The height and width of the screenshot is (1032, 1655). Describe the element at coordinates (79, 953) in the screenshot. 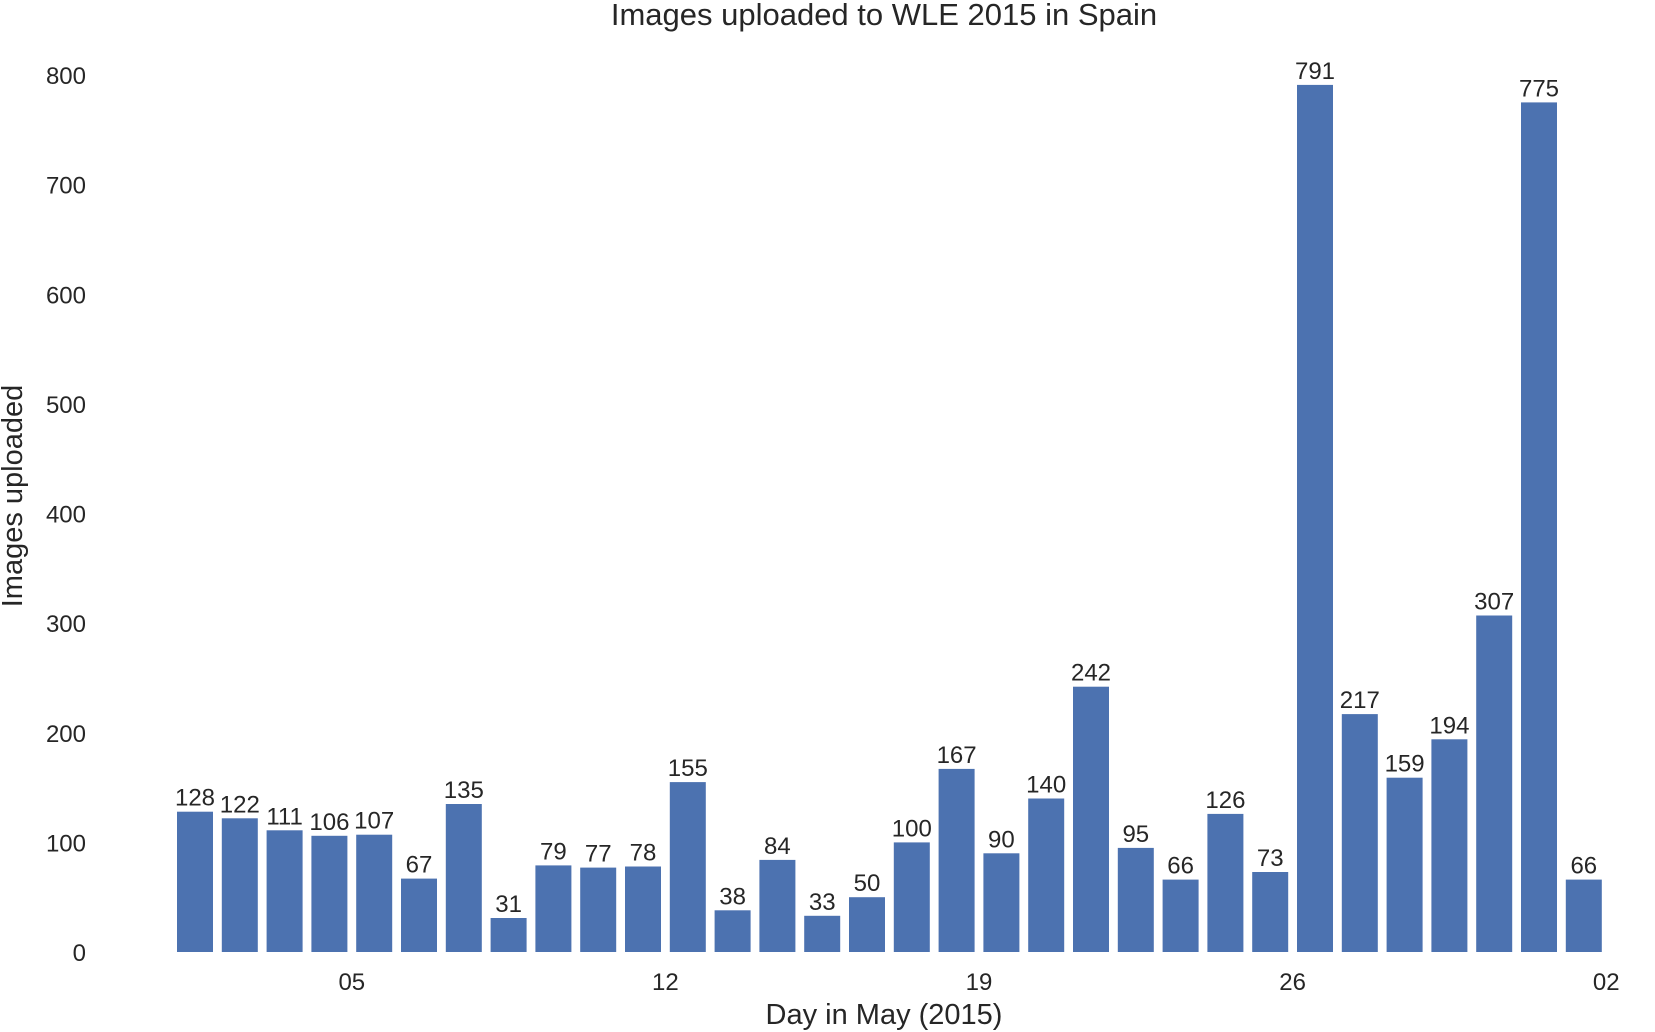

I see `y-tick-label: 0` at that location.